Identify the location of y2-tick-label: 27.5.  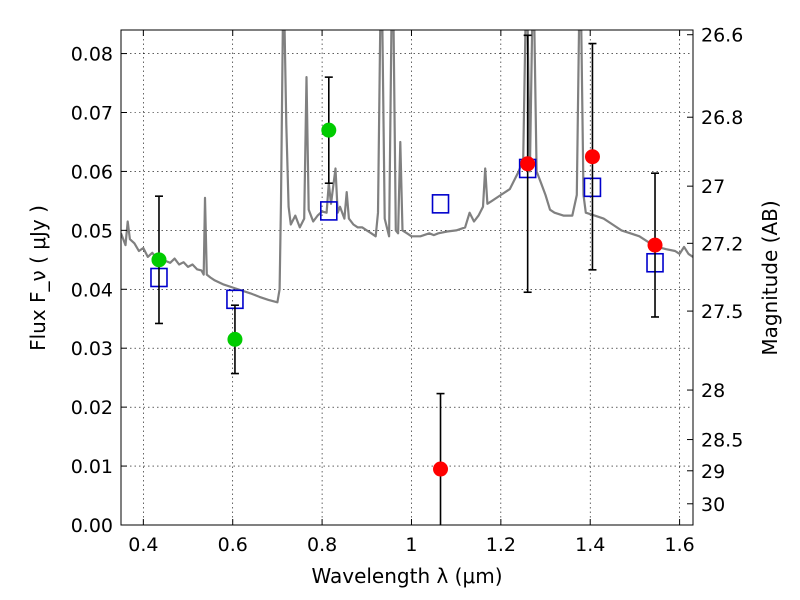
(722, 312).